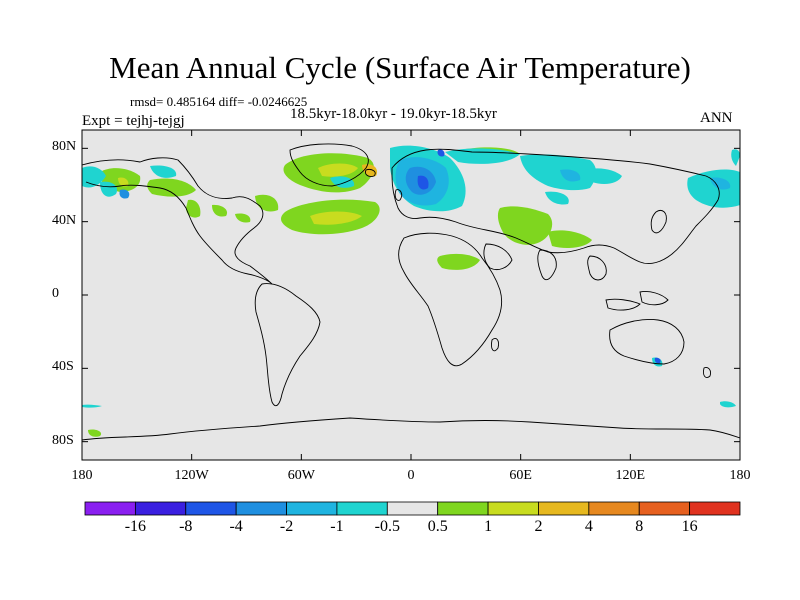  I want to click on lat-tick-label: 40N, so click(64, 220).